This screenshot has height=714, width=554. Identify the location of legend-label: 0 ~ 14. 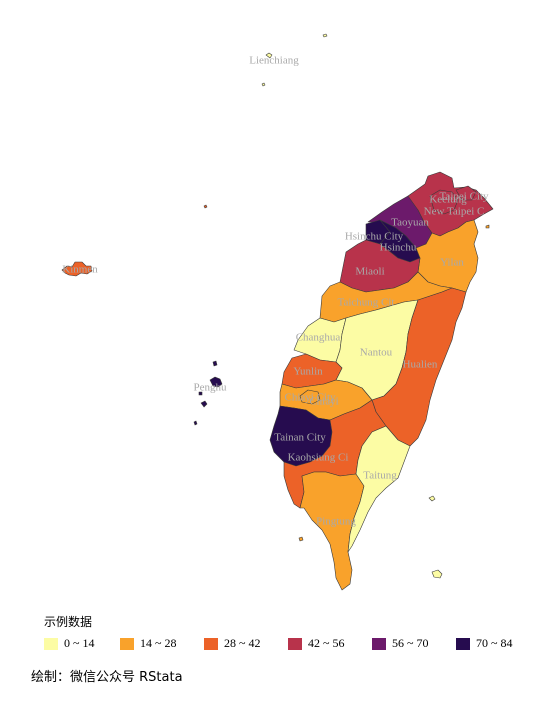
(79, 643).